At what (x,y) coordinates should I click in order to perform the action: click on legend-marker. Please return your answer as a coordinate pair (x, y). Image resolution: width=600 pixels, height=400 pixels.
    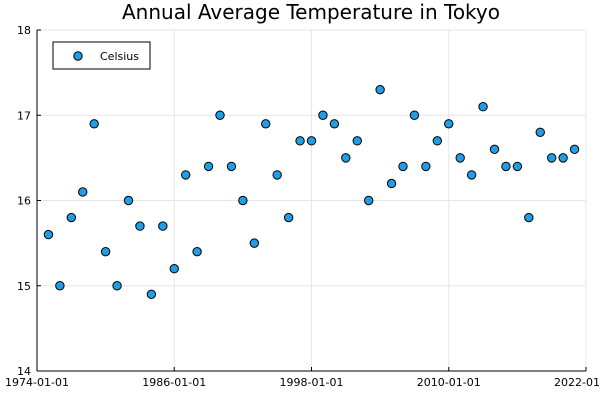
    Looking at the image, I should click on (78, 56).